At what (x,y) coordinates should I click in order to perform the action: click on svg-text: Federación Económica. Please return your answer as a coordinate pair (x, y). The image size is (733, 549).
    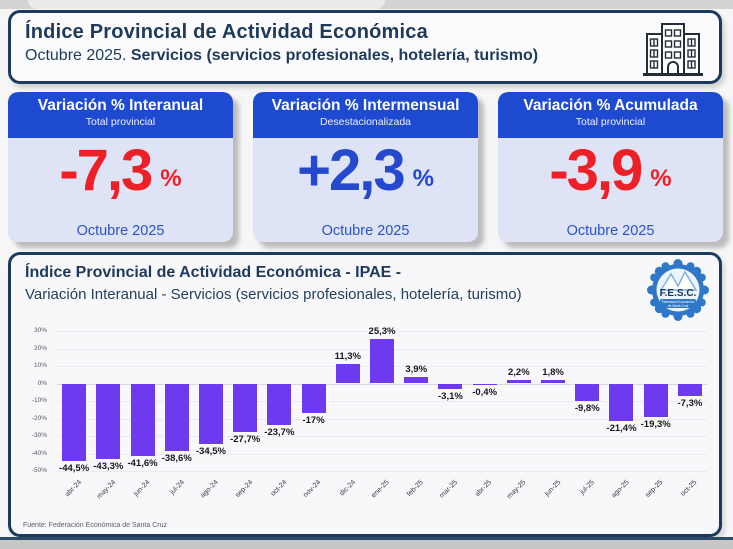
    Looking at the image, I should click on (678, 302).